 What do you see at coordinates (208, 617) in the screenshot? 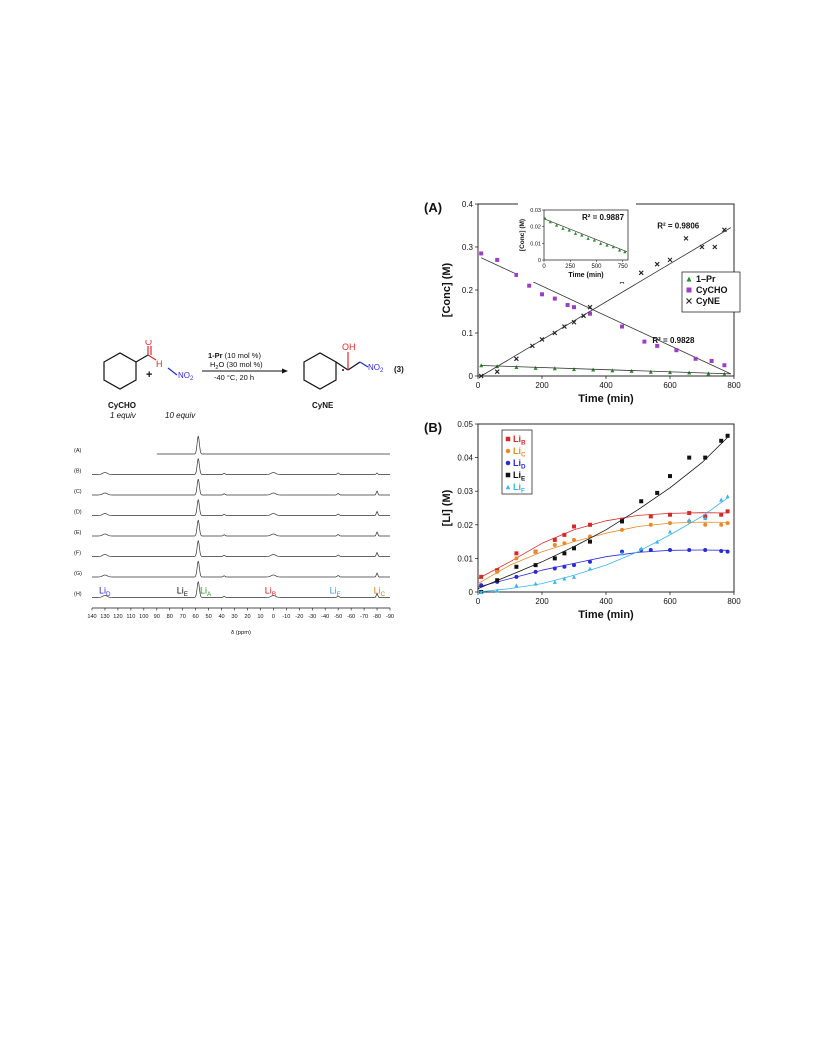
I see `nmr-axis-tick-label: 50` at bounding box center [208, 617].